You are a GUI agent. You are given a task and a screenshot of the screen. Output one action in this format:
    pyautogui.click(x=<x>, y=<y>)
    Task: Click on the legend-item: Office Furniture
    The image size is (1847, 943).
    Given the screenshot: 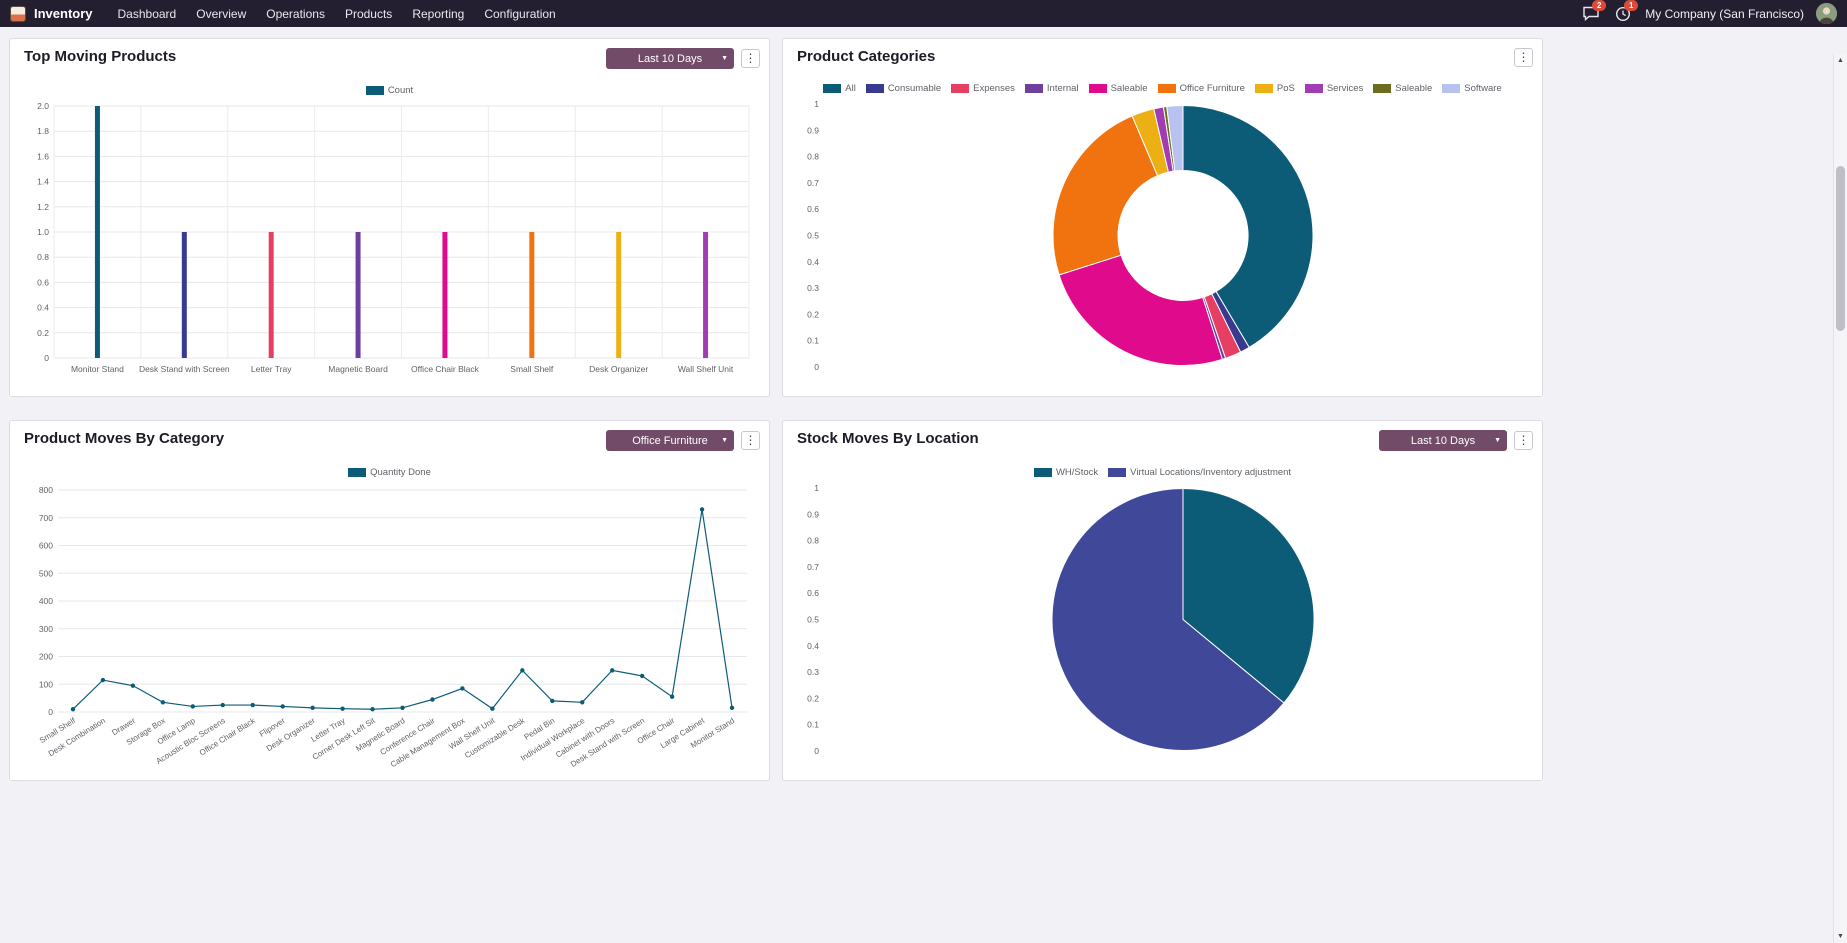 What is the action you would take?
    pyautogui.click(x=1201, y=88)
    